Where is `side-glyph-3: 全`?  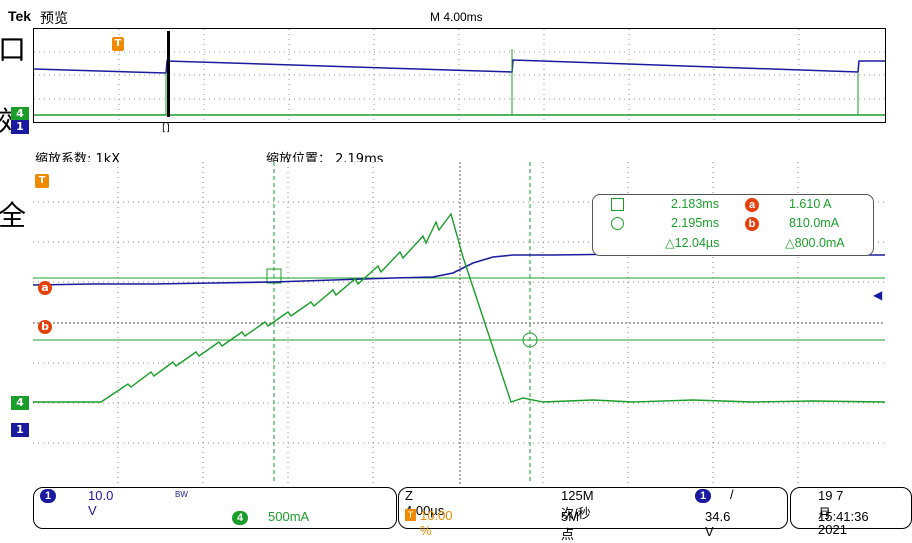 side-glyph-3: 全 is located at coordinates (13, 215).